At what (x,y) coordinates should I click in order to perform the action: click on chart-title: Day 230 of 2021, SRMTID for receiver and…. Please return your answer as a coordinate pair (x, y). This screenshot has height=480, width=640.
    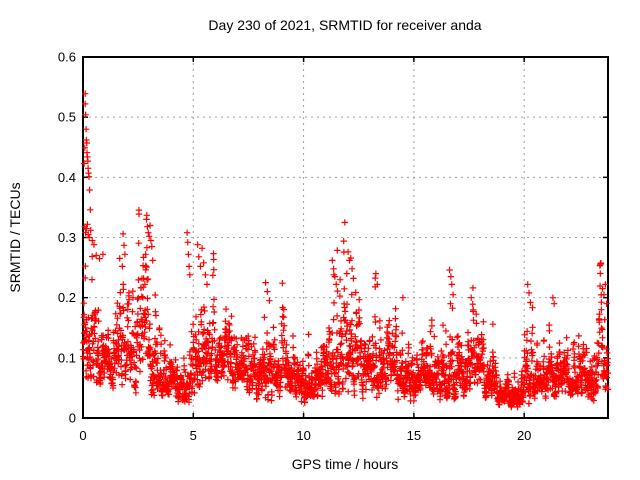
    Looking at the image, I should click on (344, 25).